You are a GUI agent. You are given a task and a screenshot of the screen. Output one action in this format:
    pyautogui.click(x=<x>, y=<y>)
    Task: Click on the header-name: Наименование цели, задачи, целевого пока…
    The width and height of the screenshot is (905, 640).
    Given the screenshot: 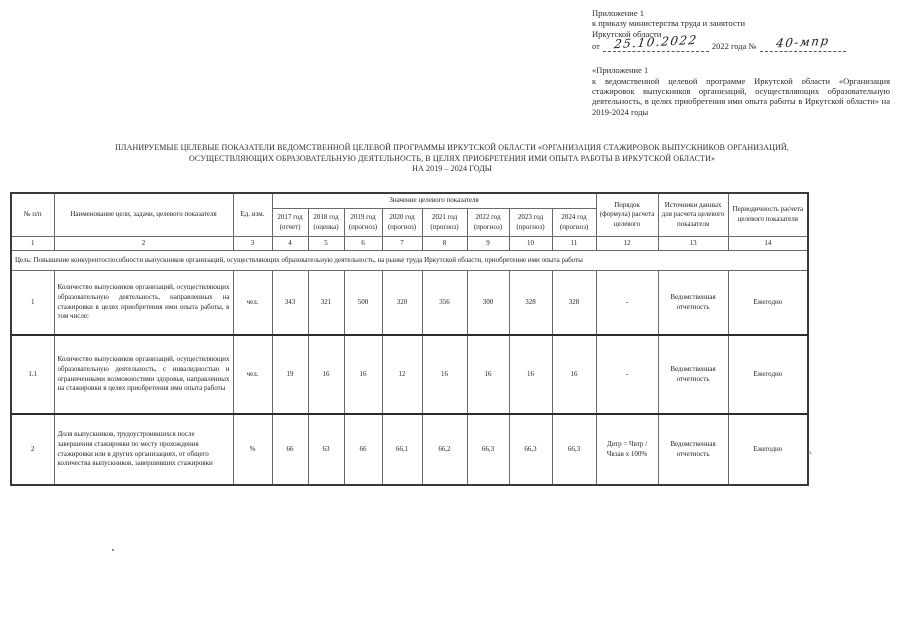 What is the action you would take?
    pyautogui.click(x=143, y=214)
    